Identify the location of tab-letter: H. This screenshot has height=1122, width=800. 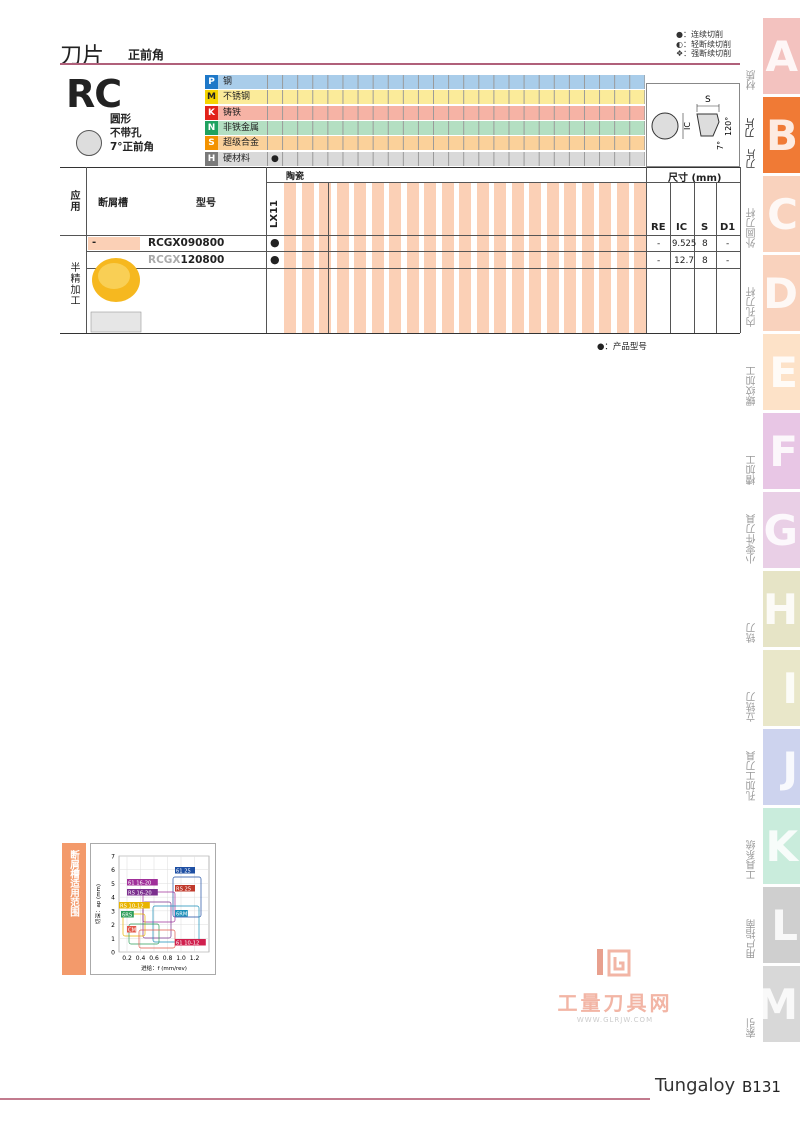
(780, 609).